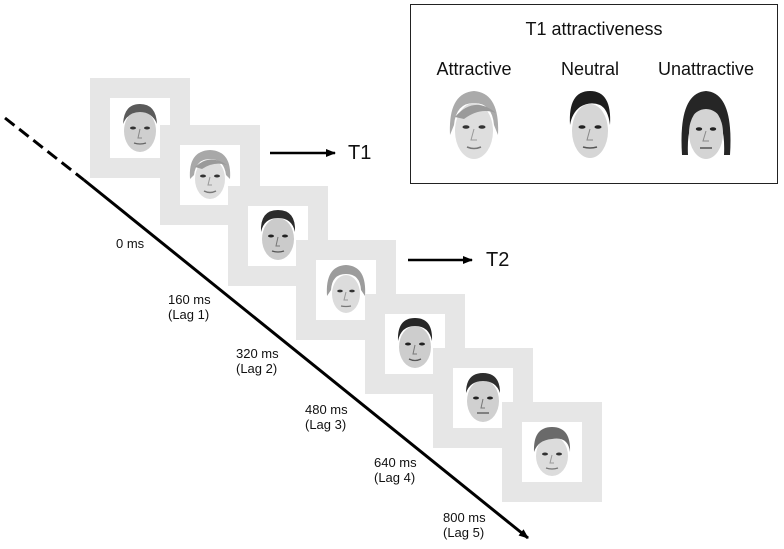 The image size is (784, 549). Describe the element at coordinates (474, 128) in the screenshot. I see `face-blonde-female-image` at that location.